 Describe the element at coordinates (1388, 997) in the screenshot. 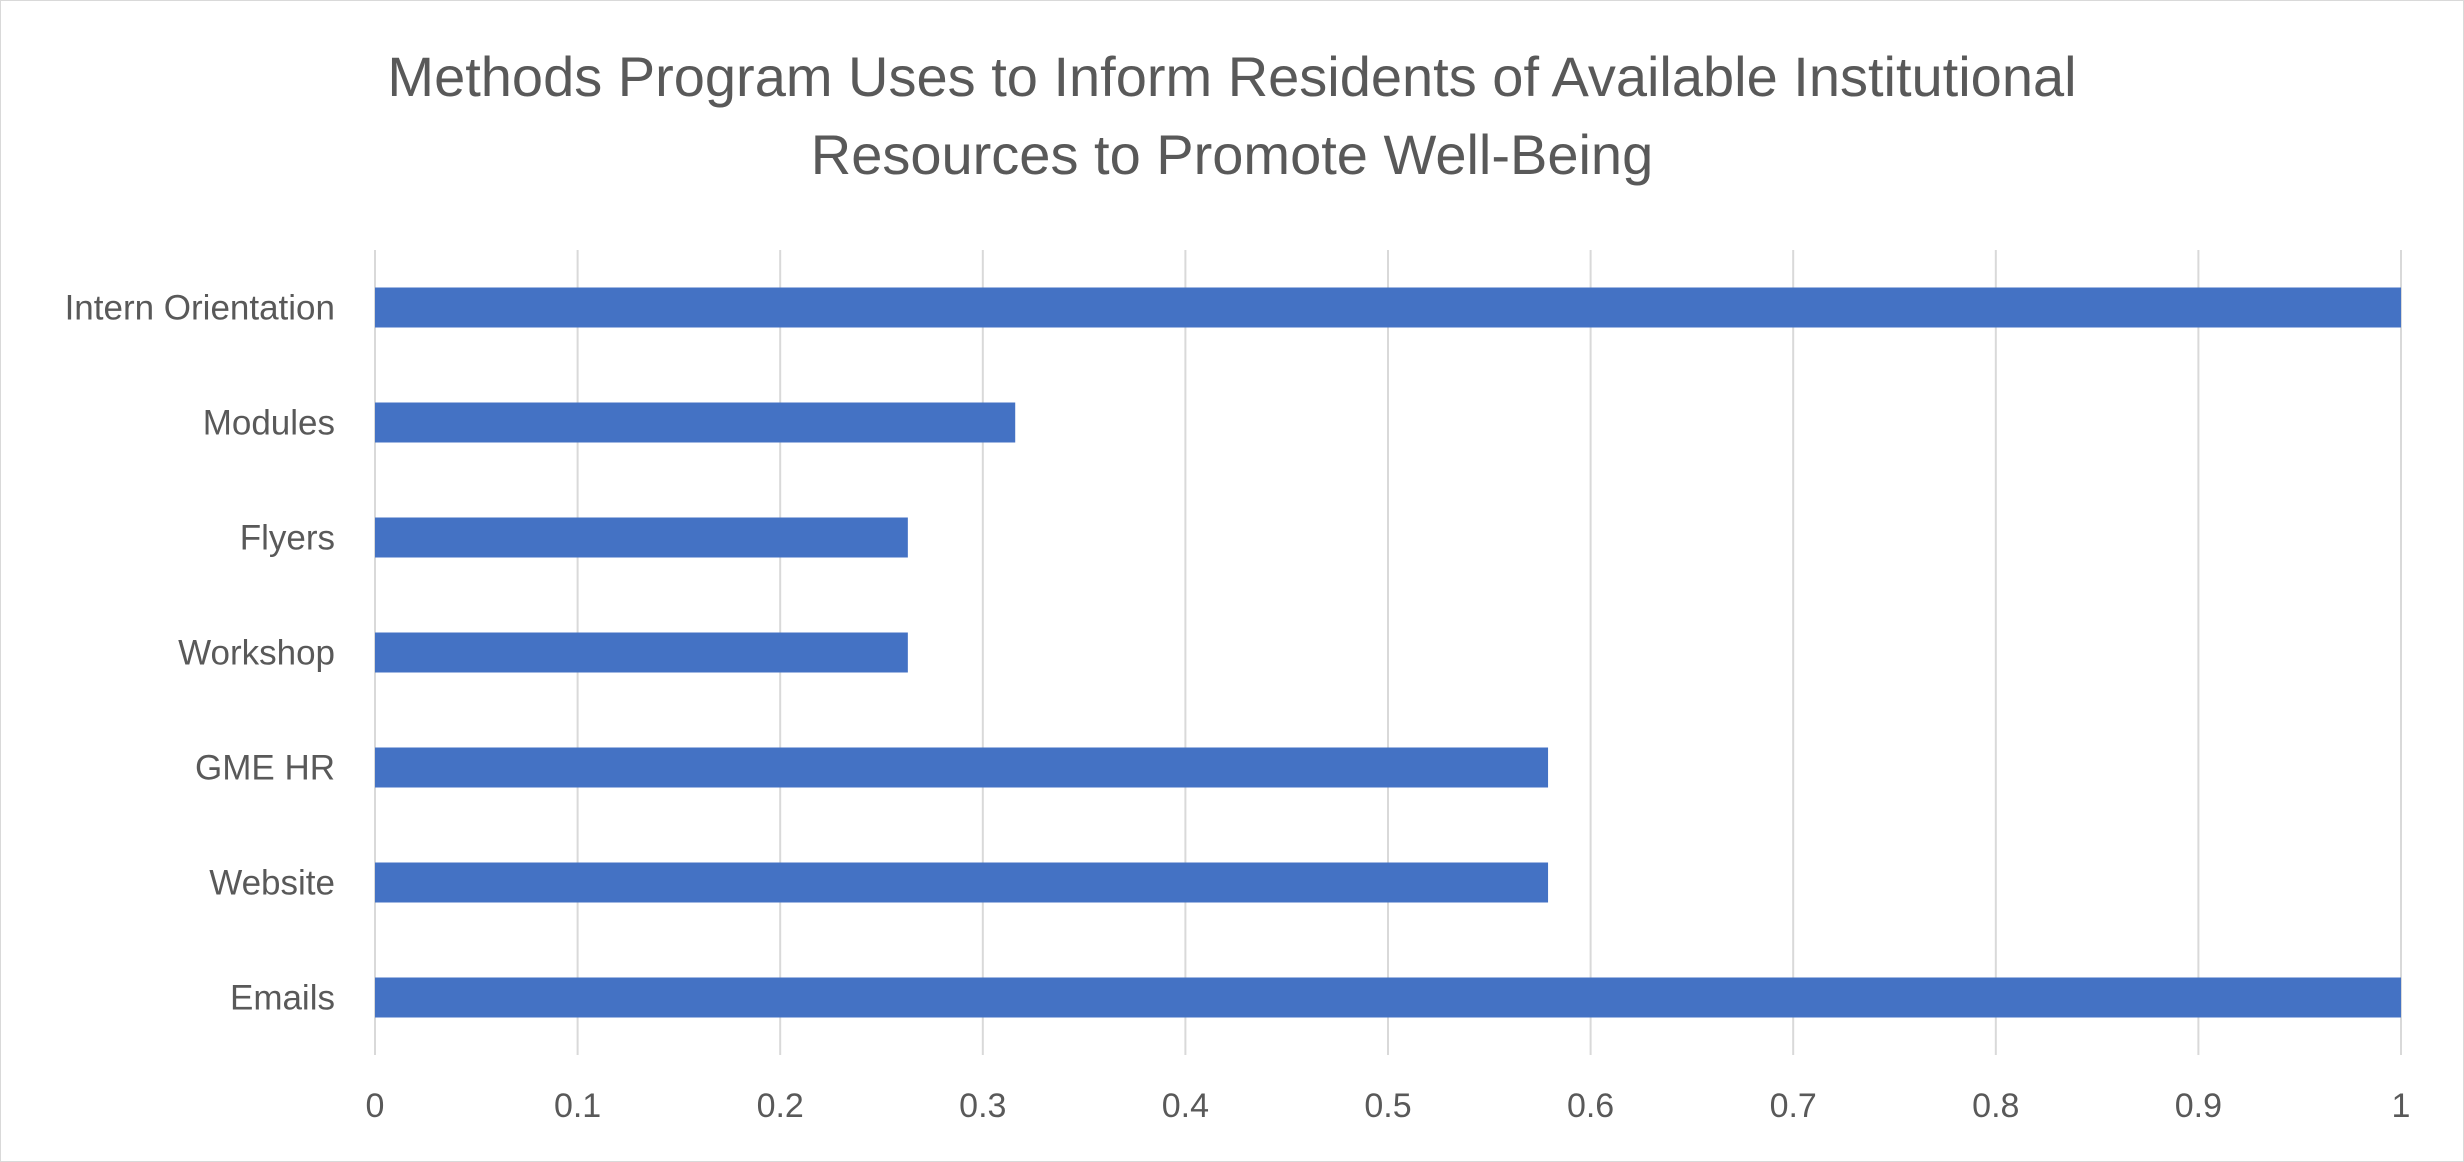

I see `bar-emails` at that location.